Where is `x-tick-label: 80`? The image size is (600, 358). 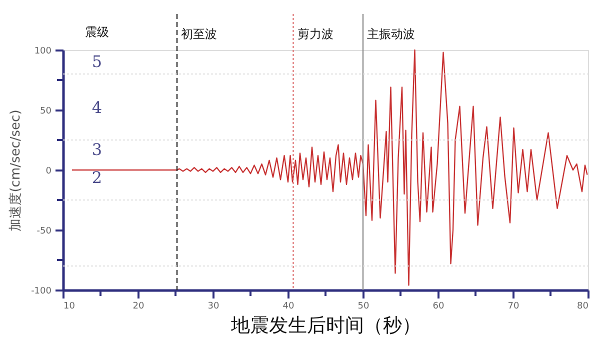
x-tick-label: 80 is located at coordinates (583, 307).